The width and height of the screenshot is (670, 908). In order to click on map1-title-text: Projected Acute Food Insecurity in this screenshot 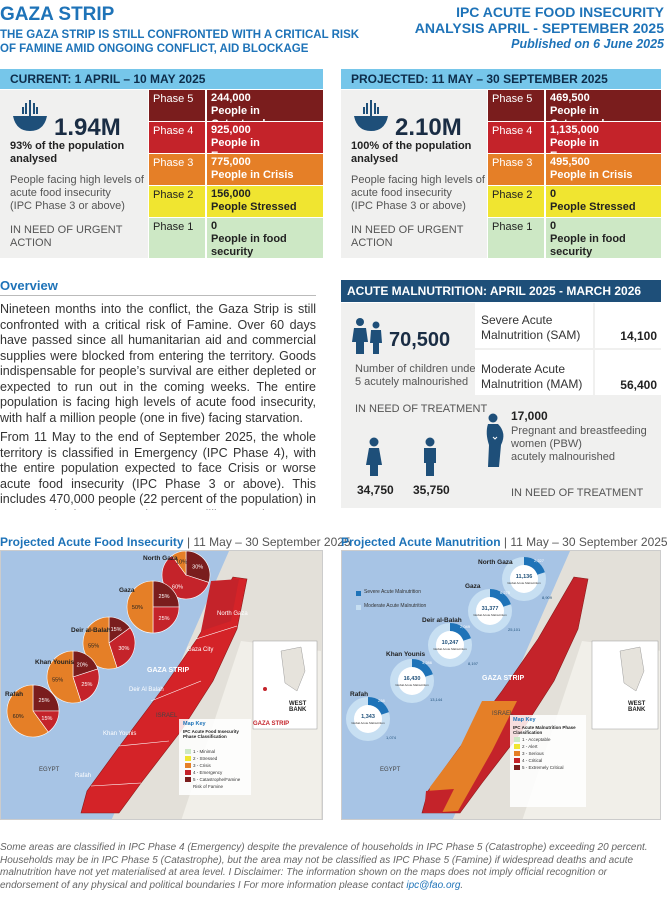, I will do `click(92, 542)`.